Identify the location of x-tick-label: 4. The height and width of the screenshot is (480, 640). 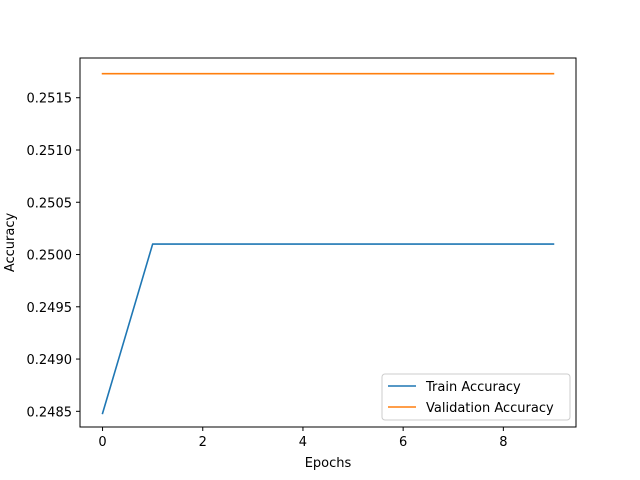
(303, 442).